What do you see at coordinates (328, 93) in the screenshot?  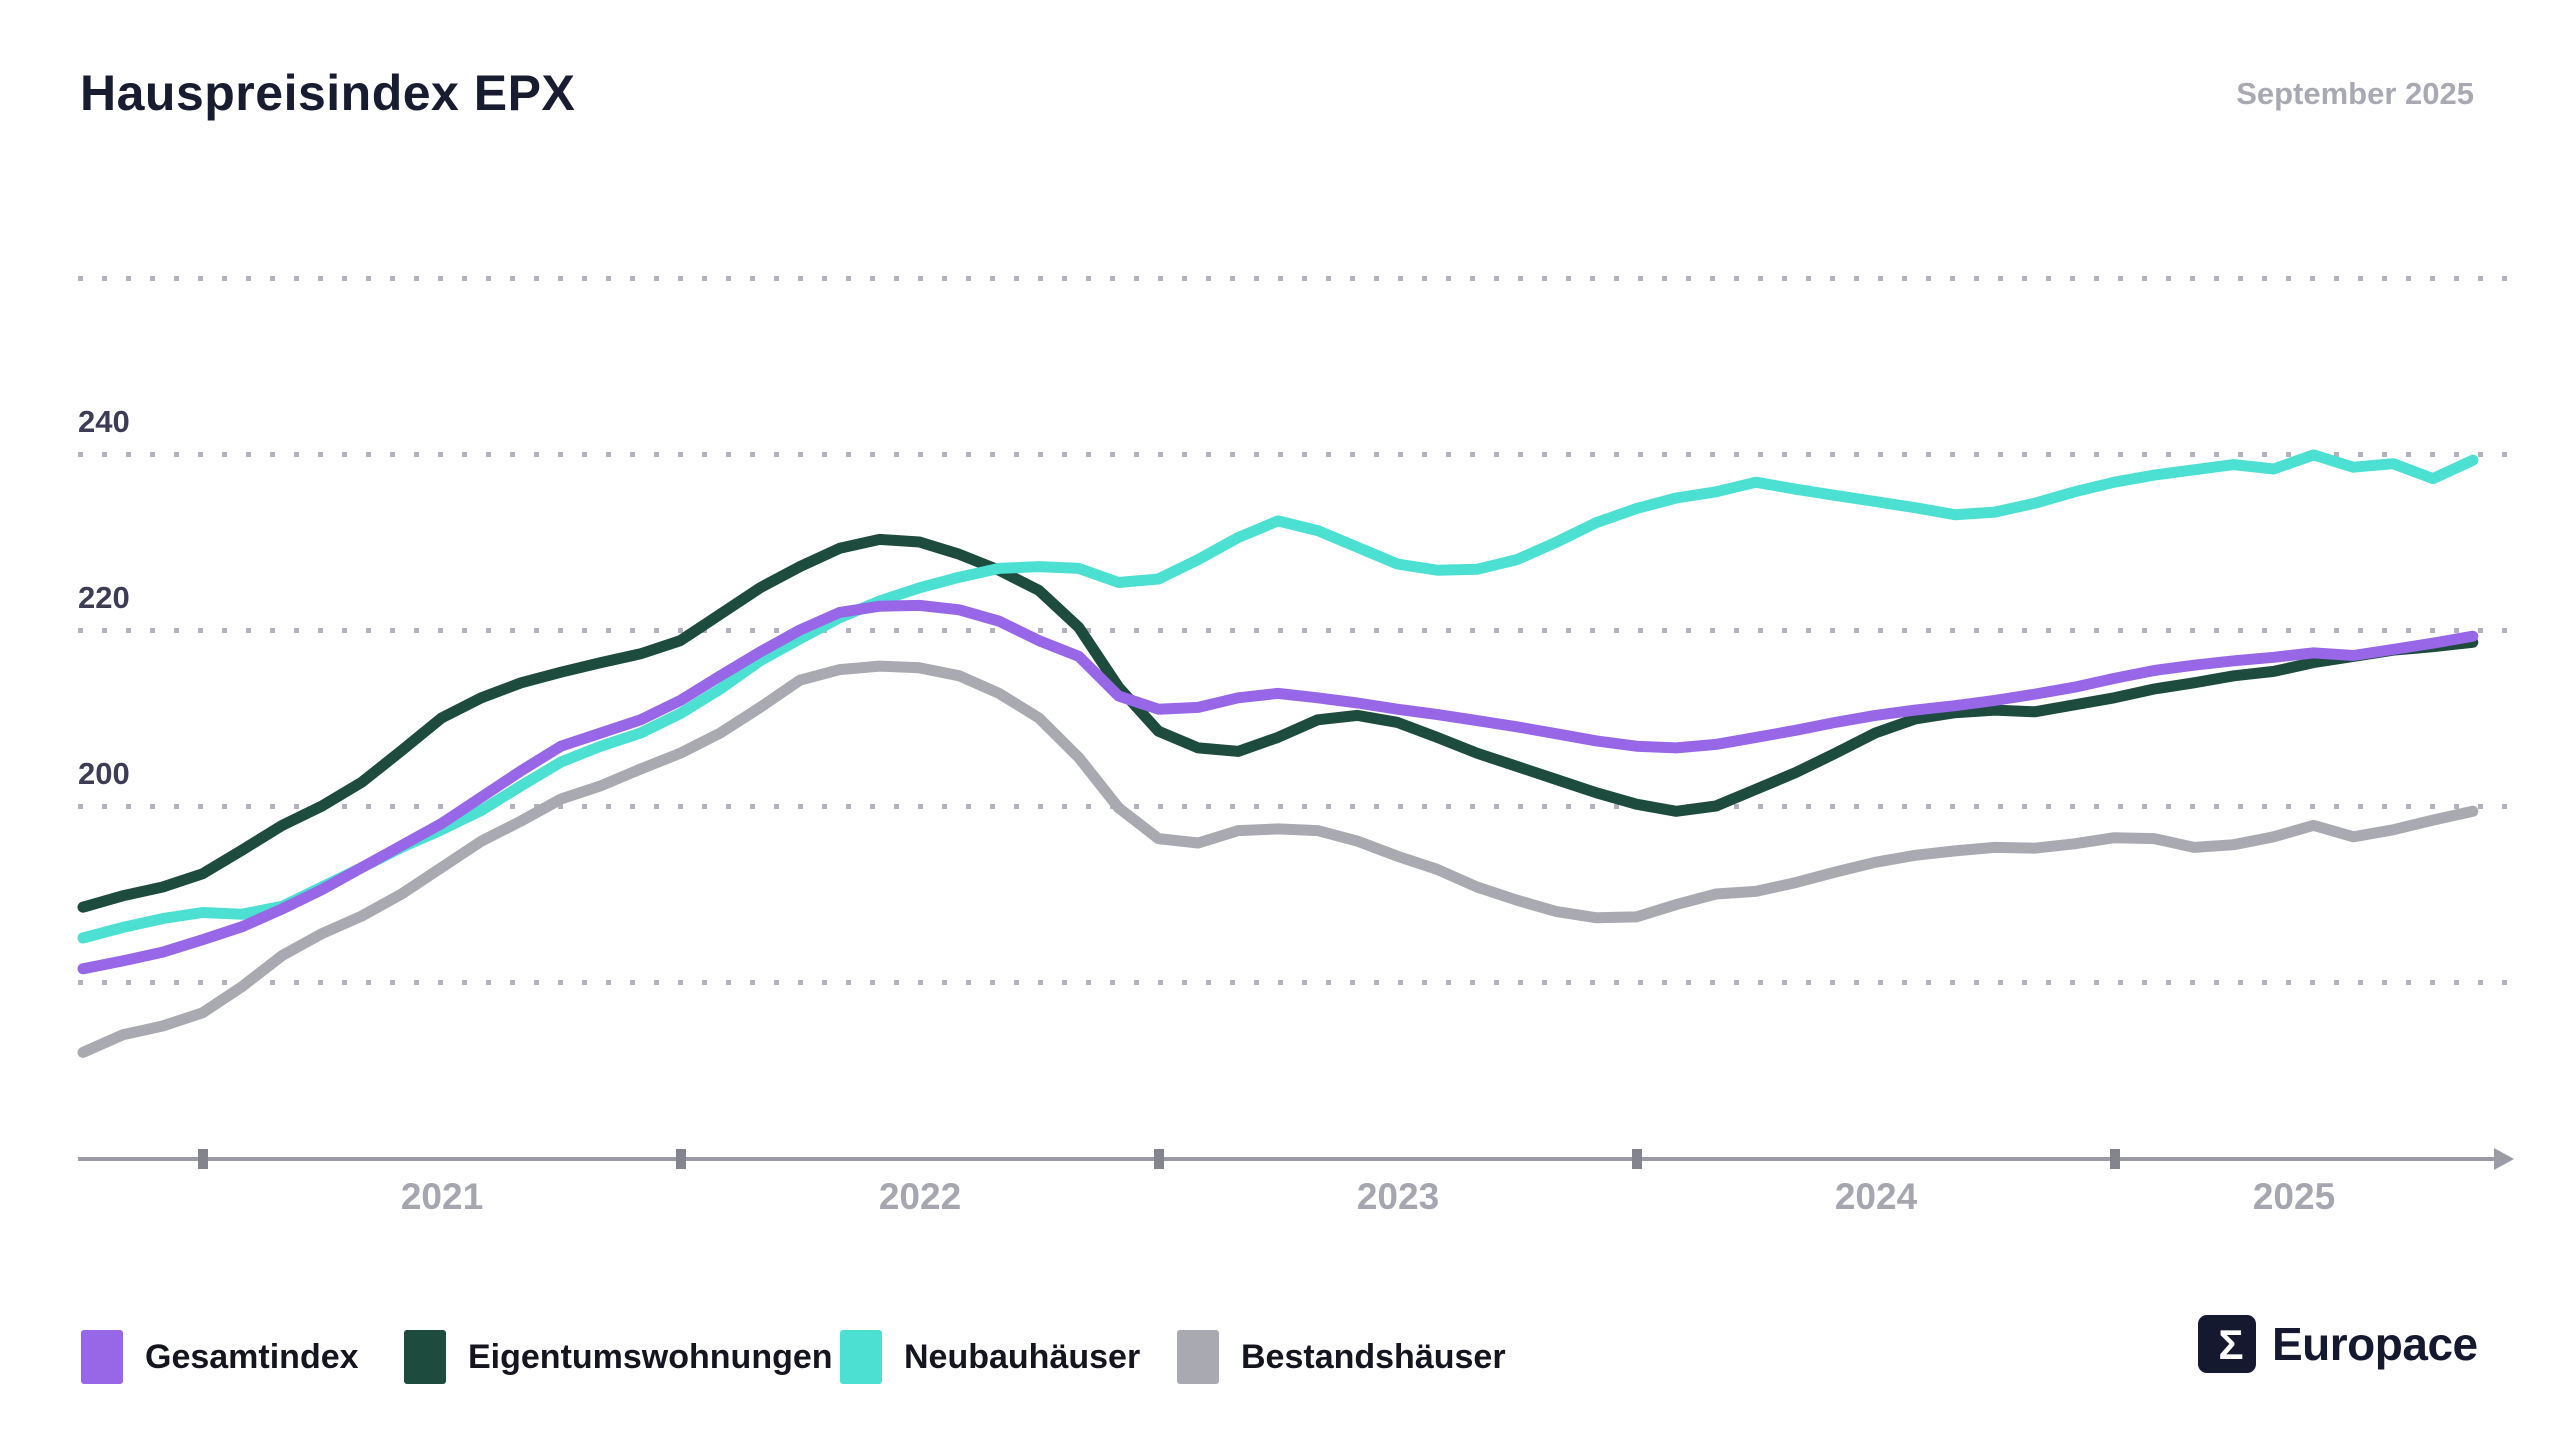 I see `page-title: Hauspreisindex EPX` at bounding box center [328, 93].